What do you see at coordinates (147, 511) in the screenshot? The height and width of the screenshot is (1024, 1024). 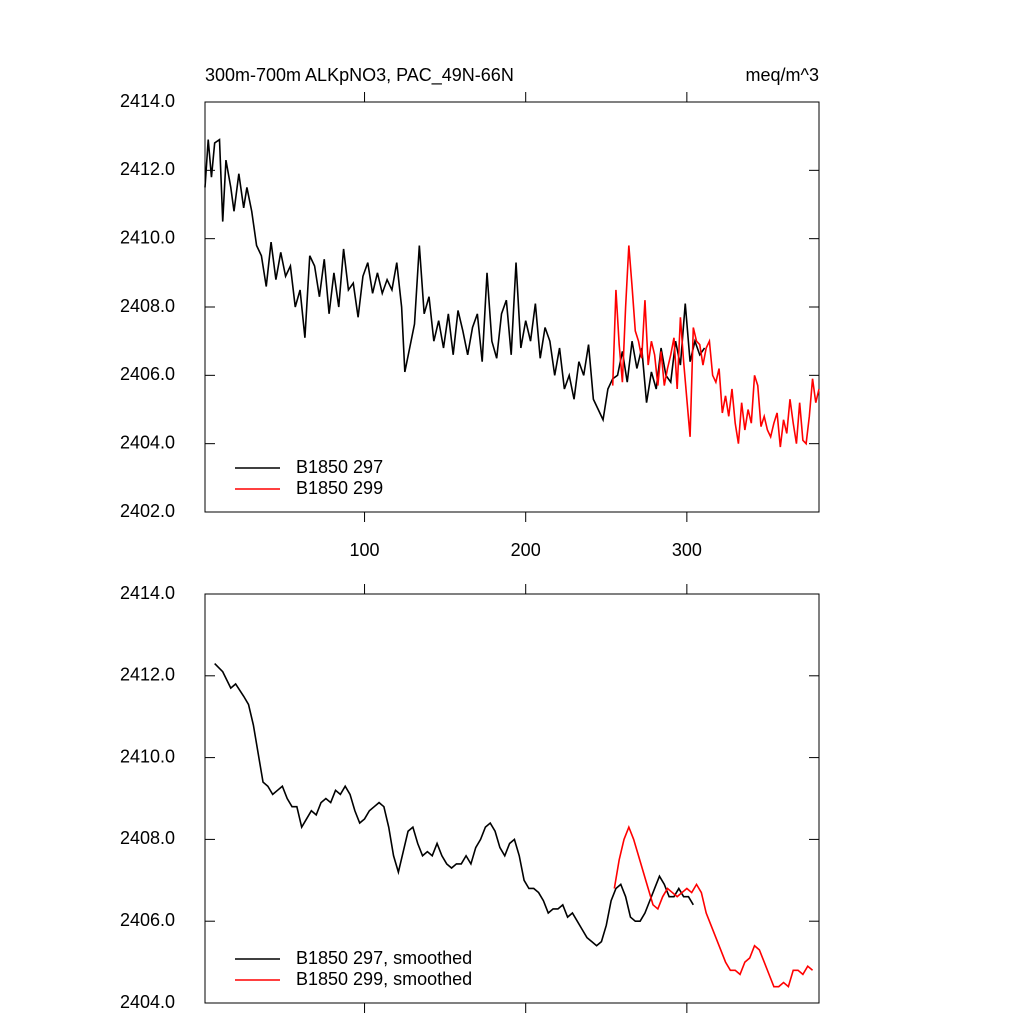 I see `y-tick-label: 2402.0` at bounding box center [147, 511].